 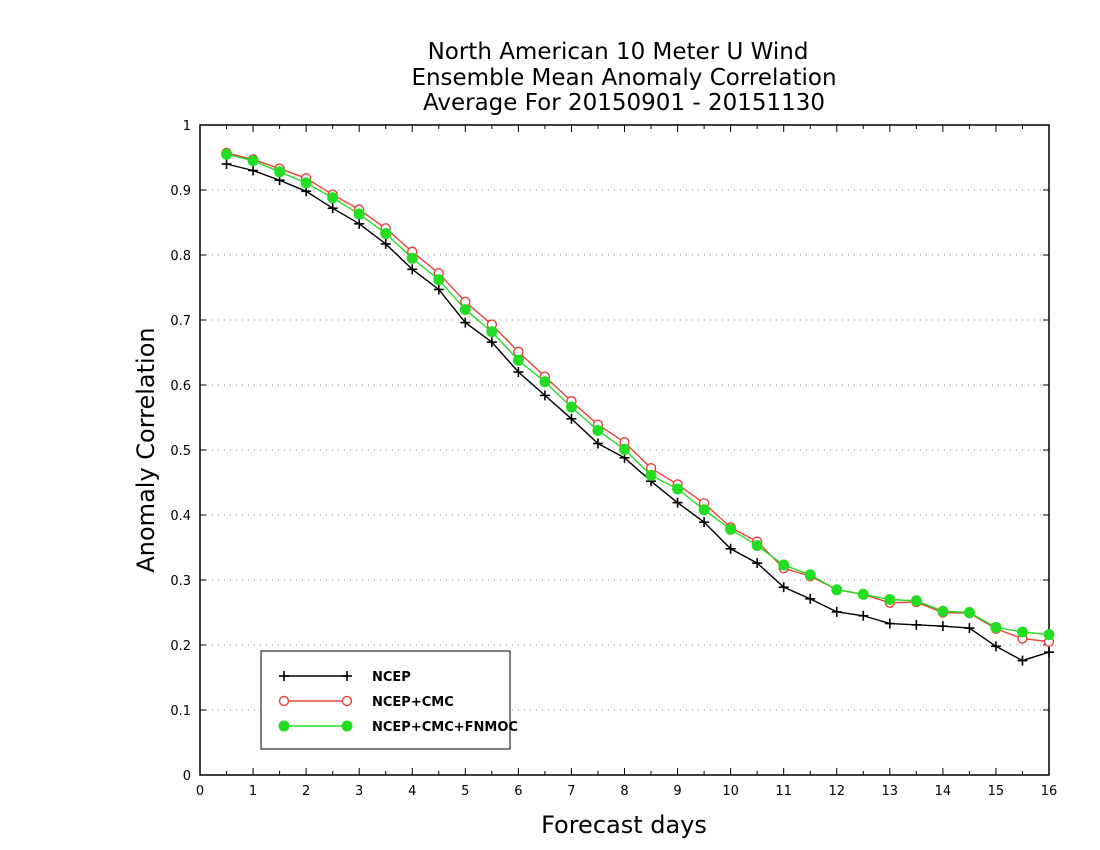 What do you see at coordinates (836, 791) in the screenshot?
I see `x-tick-label: 12` at bounding box center [836, 791].